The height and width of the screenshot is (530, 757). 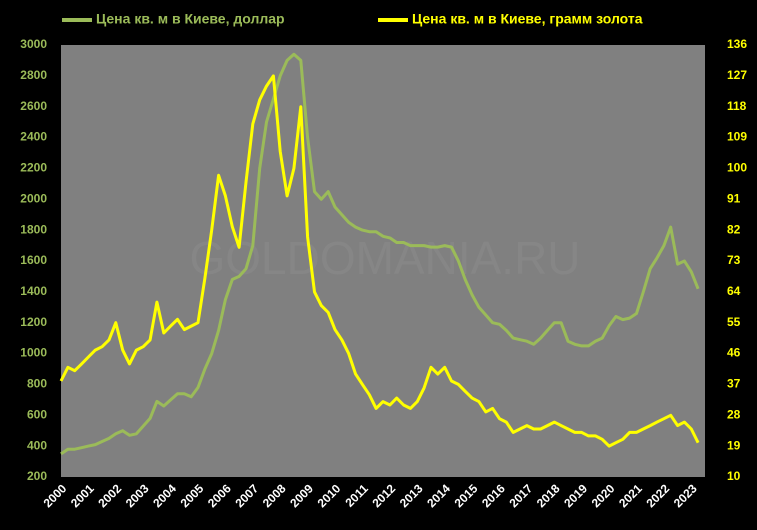 I want to click on y2-tick-label: 109, so click(x=737, y=137).